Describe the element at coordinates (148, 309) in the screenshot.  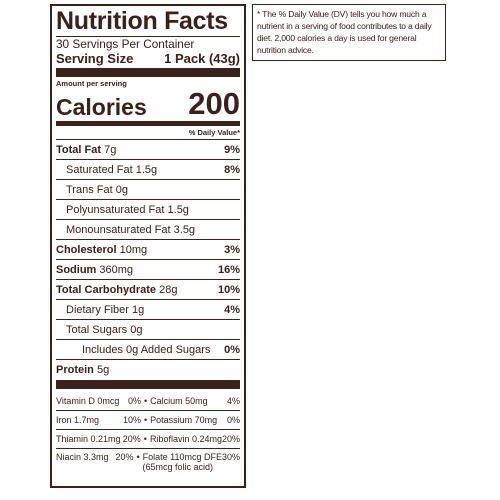
I see `dietary-fiber-row: Dietary Fiber 1g 4%` at that location.